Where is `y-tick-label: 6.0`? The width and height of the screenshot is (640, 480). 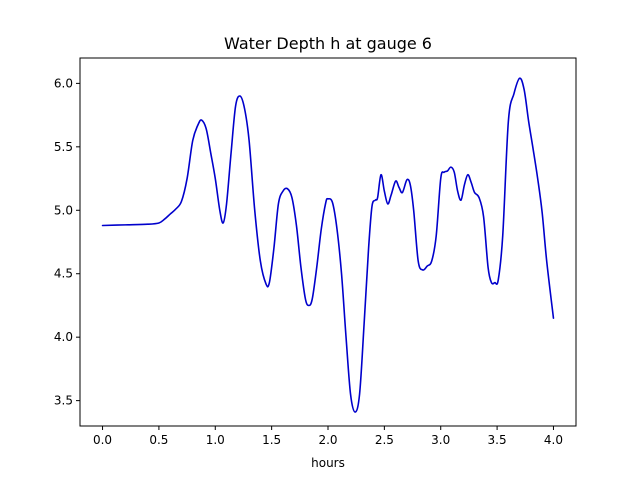
y-tick-label: 6.0 is located at coordinates (63, 83).